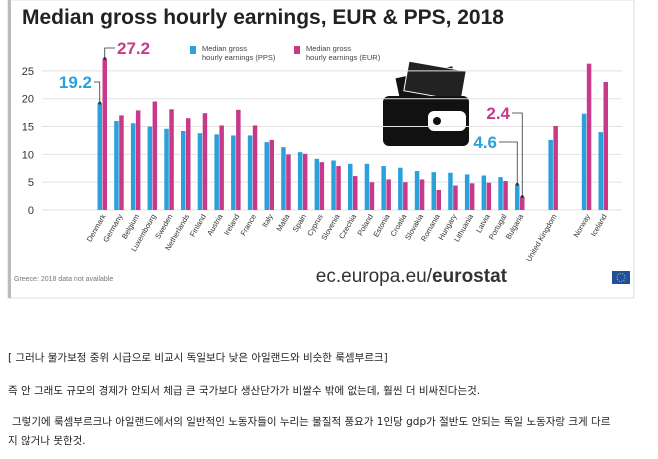 This screenshot has height=459, width=658. Describe the element at coordinates (498, 113) in the screenshot. I see `data-label: 2.4` at that location.